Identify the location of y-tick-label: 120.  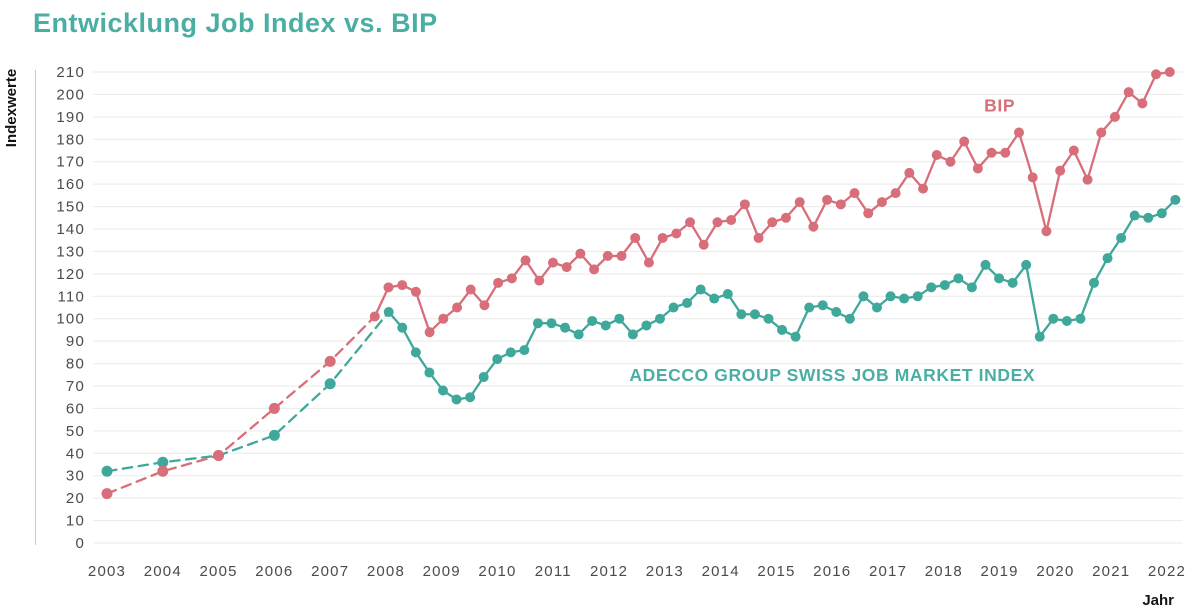
(70, 274).